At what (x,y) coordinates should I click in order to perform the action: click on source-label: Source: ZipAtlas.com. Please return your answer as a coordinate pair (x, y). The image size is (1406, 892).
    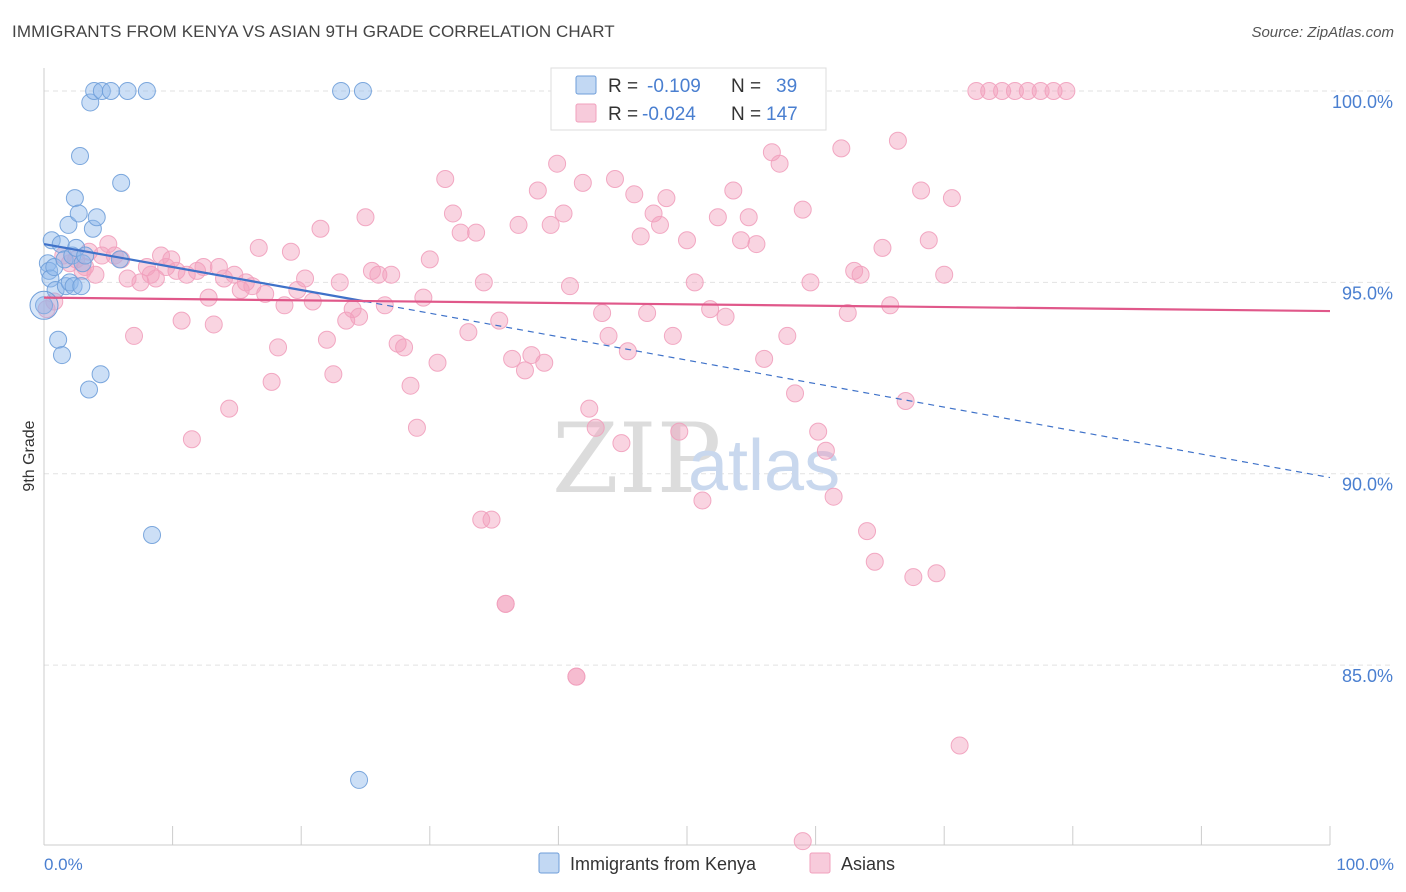
    Looking at the image, I should click on (1322, 32).